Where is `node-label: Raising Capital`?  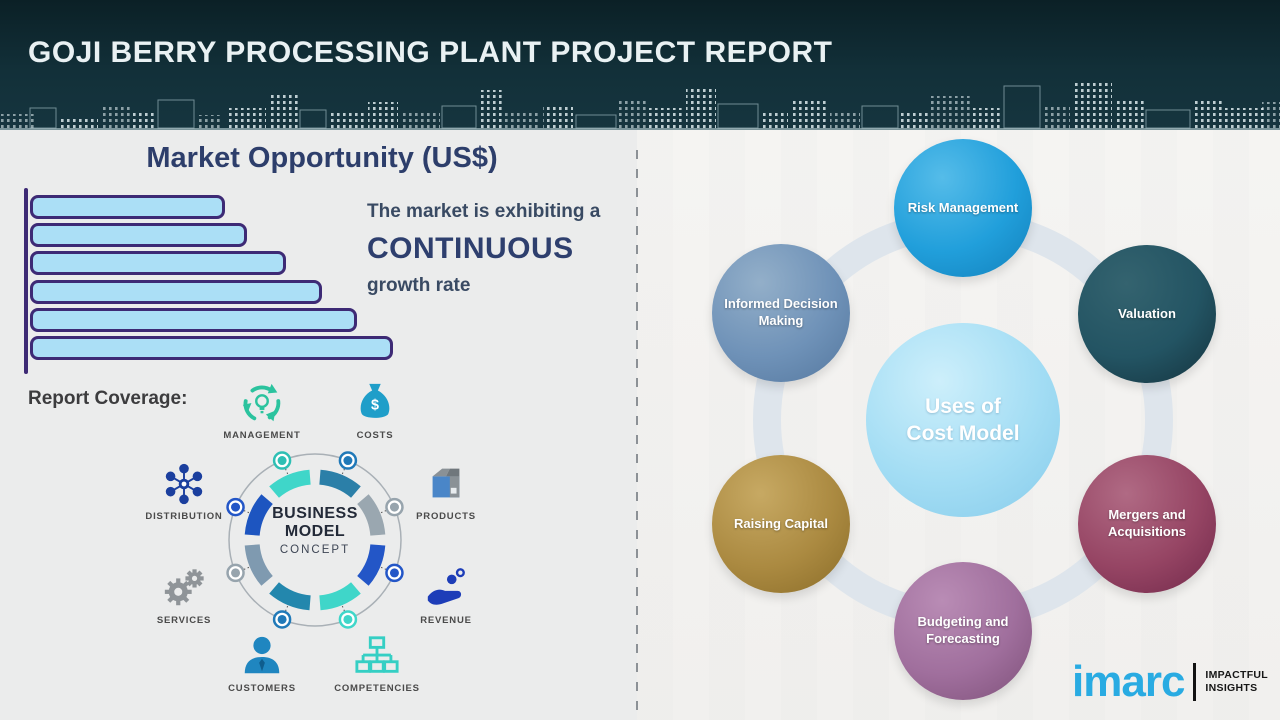
node-label: Raising Capital is located at coordinates (781, 523).